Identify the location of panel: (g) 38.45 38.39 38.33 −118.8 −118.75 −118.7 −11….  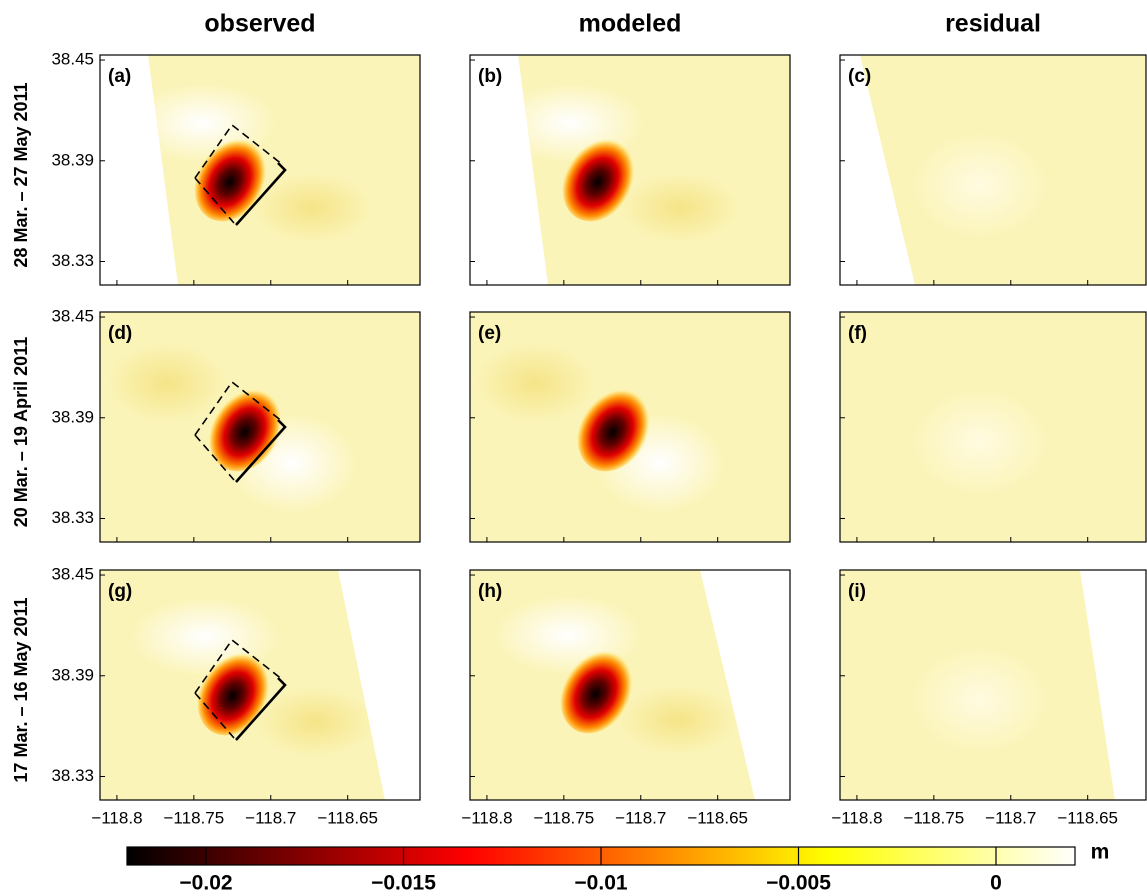
(236, 696).